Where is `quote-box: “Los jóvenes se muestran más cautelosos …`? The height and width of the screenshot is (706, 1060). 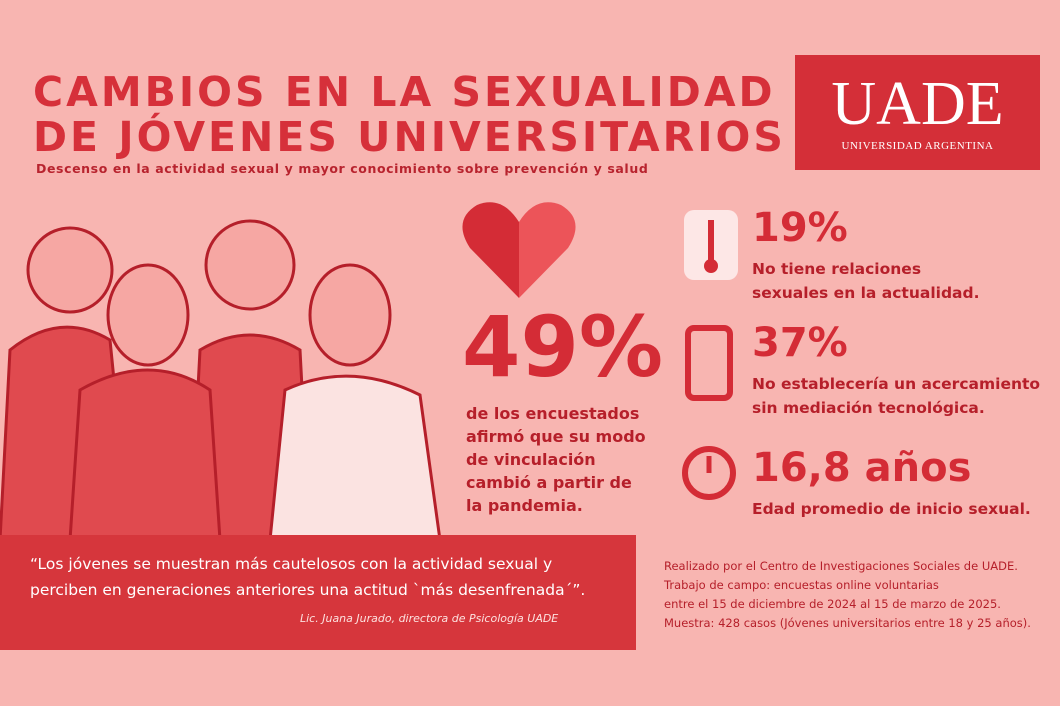
quote-box: “Los jóvenes se muestran más cautelosos … is located at coordinates (318, 592).